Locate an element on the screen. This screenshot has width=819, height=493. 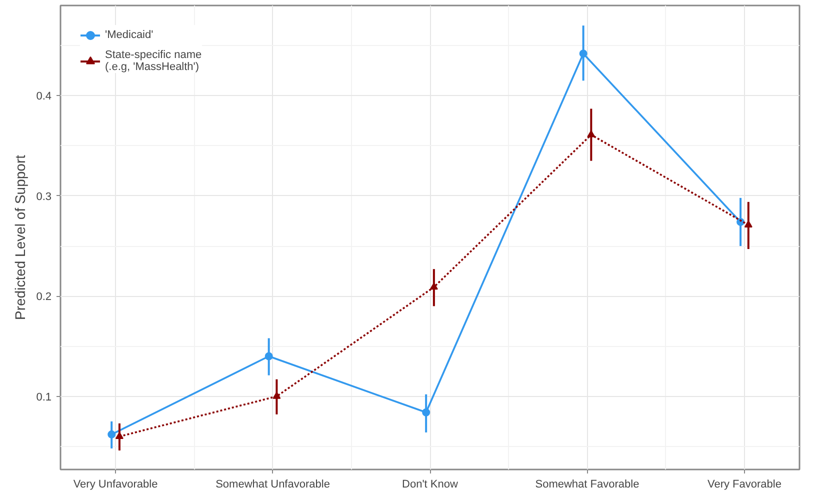
x-tick-label: Very Unfavorable is located at coordinates (115, 484).